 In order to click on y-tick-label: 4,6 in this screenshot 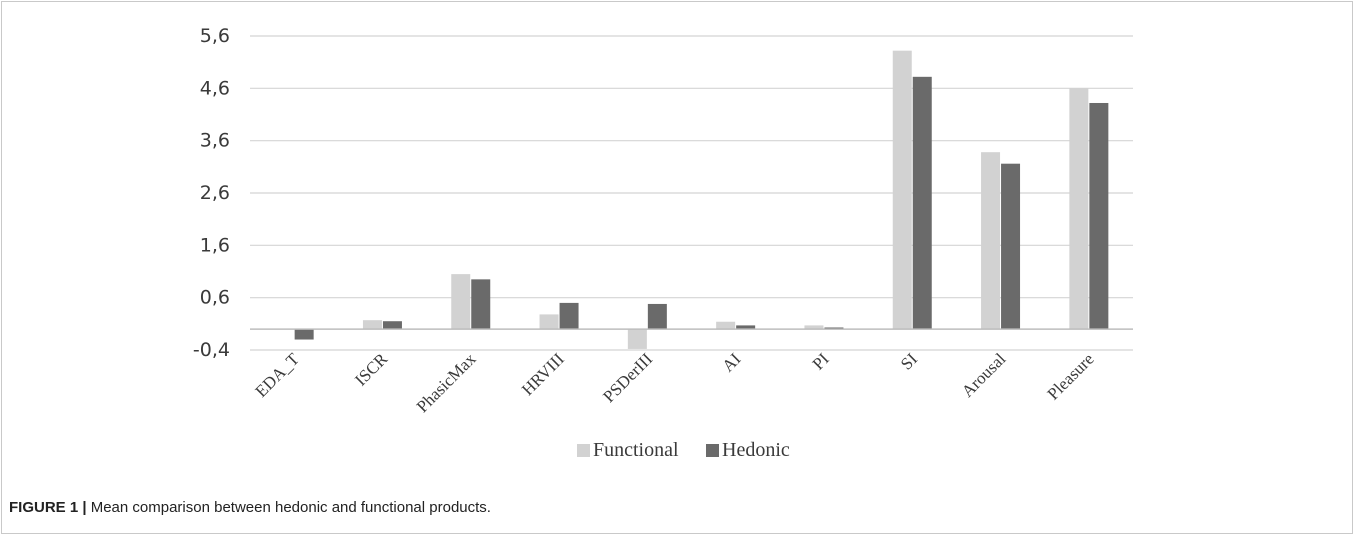, I will do `click(215, 88)`.